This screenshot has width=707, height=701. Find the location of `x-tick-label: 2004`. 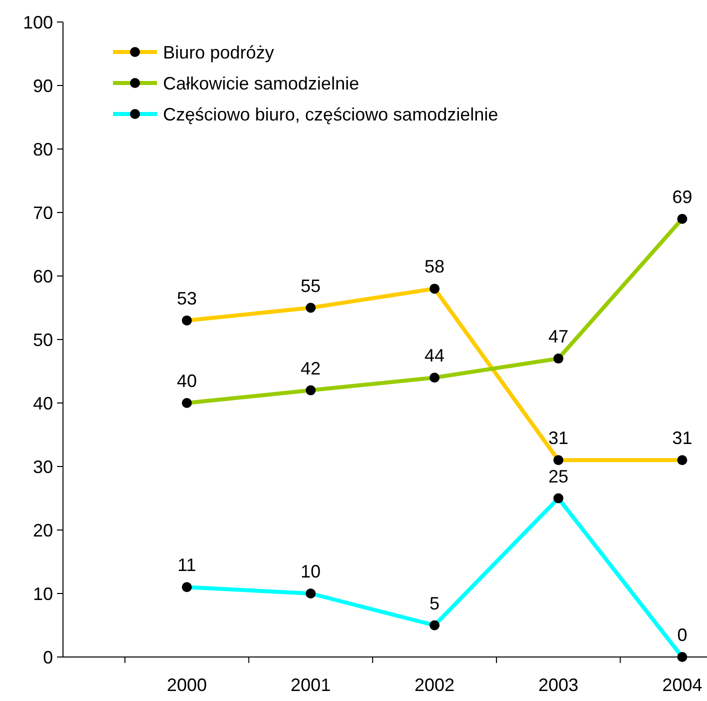

x-tick-label: 2004 is located at coordinates (682, 685).